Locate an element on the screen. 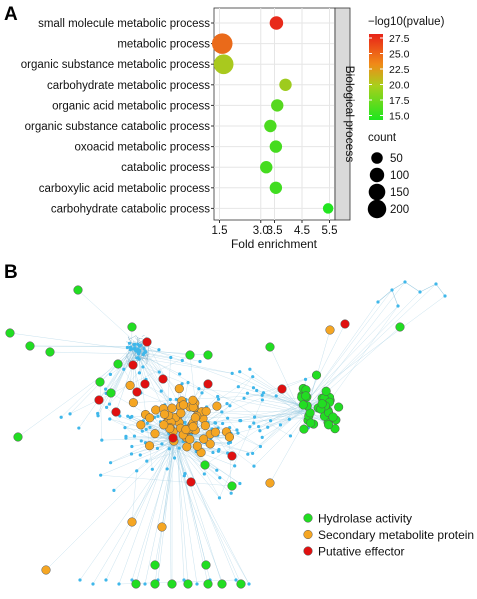 The height and width of the screenshot is (599, 477). panel-b-label: B is located at coordinates (11, 272).